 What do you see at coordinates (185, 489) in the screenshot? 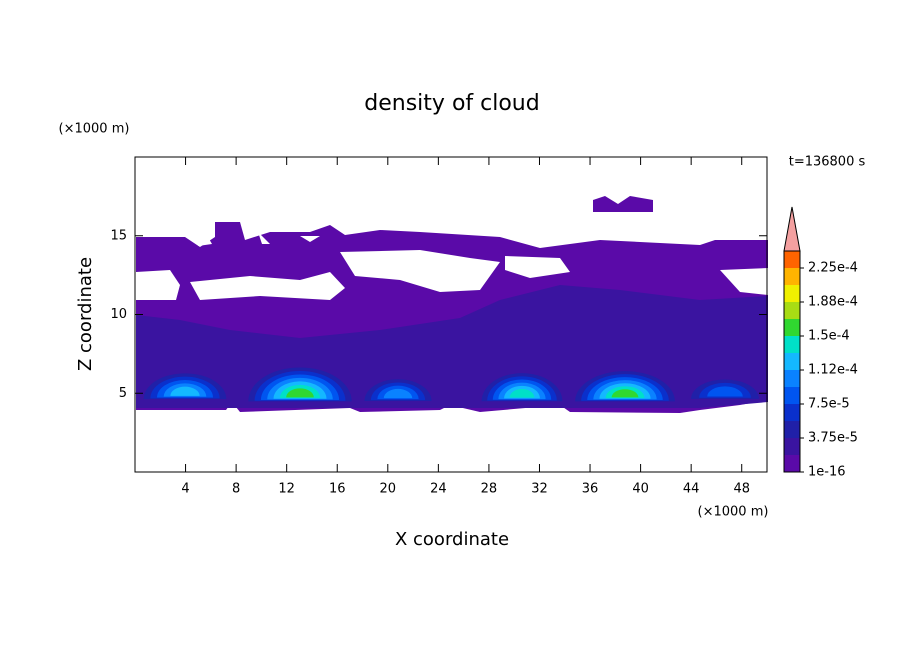
I see `x-tick-label: 4` at bounding box center [185, 489].